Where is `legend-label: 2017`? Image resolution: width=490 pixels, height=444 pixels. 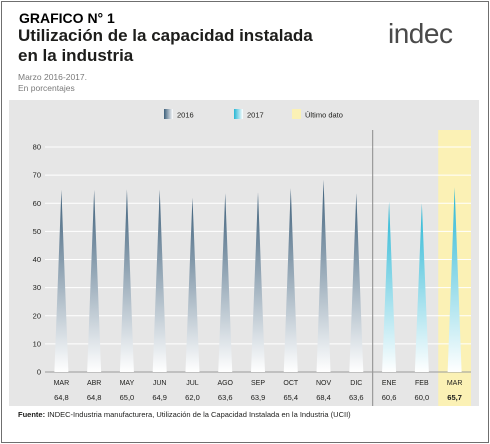 legend-label: 2017 is located at coordinates (255, 115).